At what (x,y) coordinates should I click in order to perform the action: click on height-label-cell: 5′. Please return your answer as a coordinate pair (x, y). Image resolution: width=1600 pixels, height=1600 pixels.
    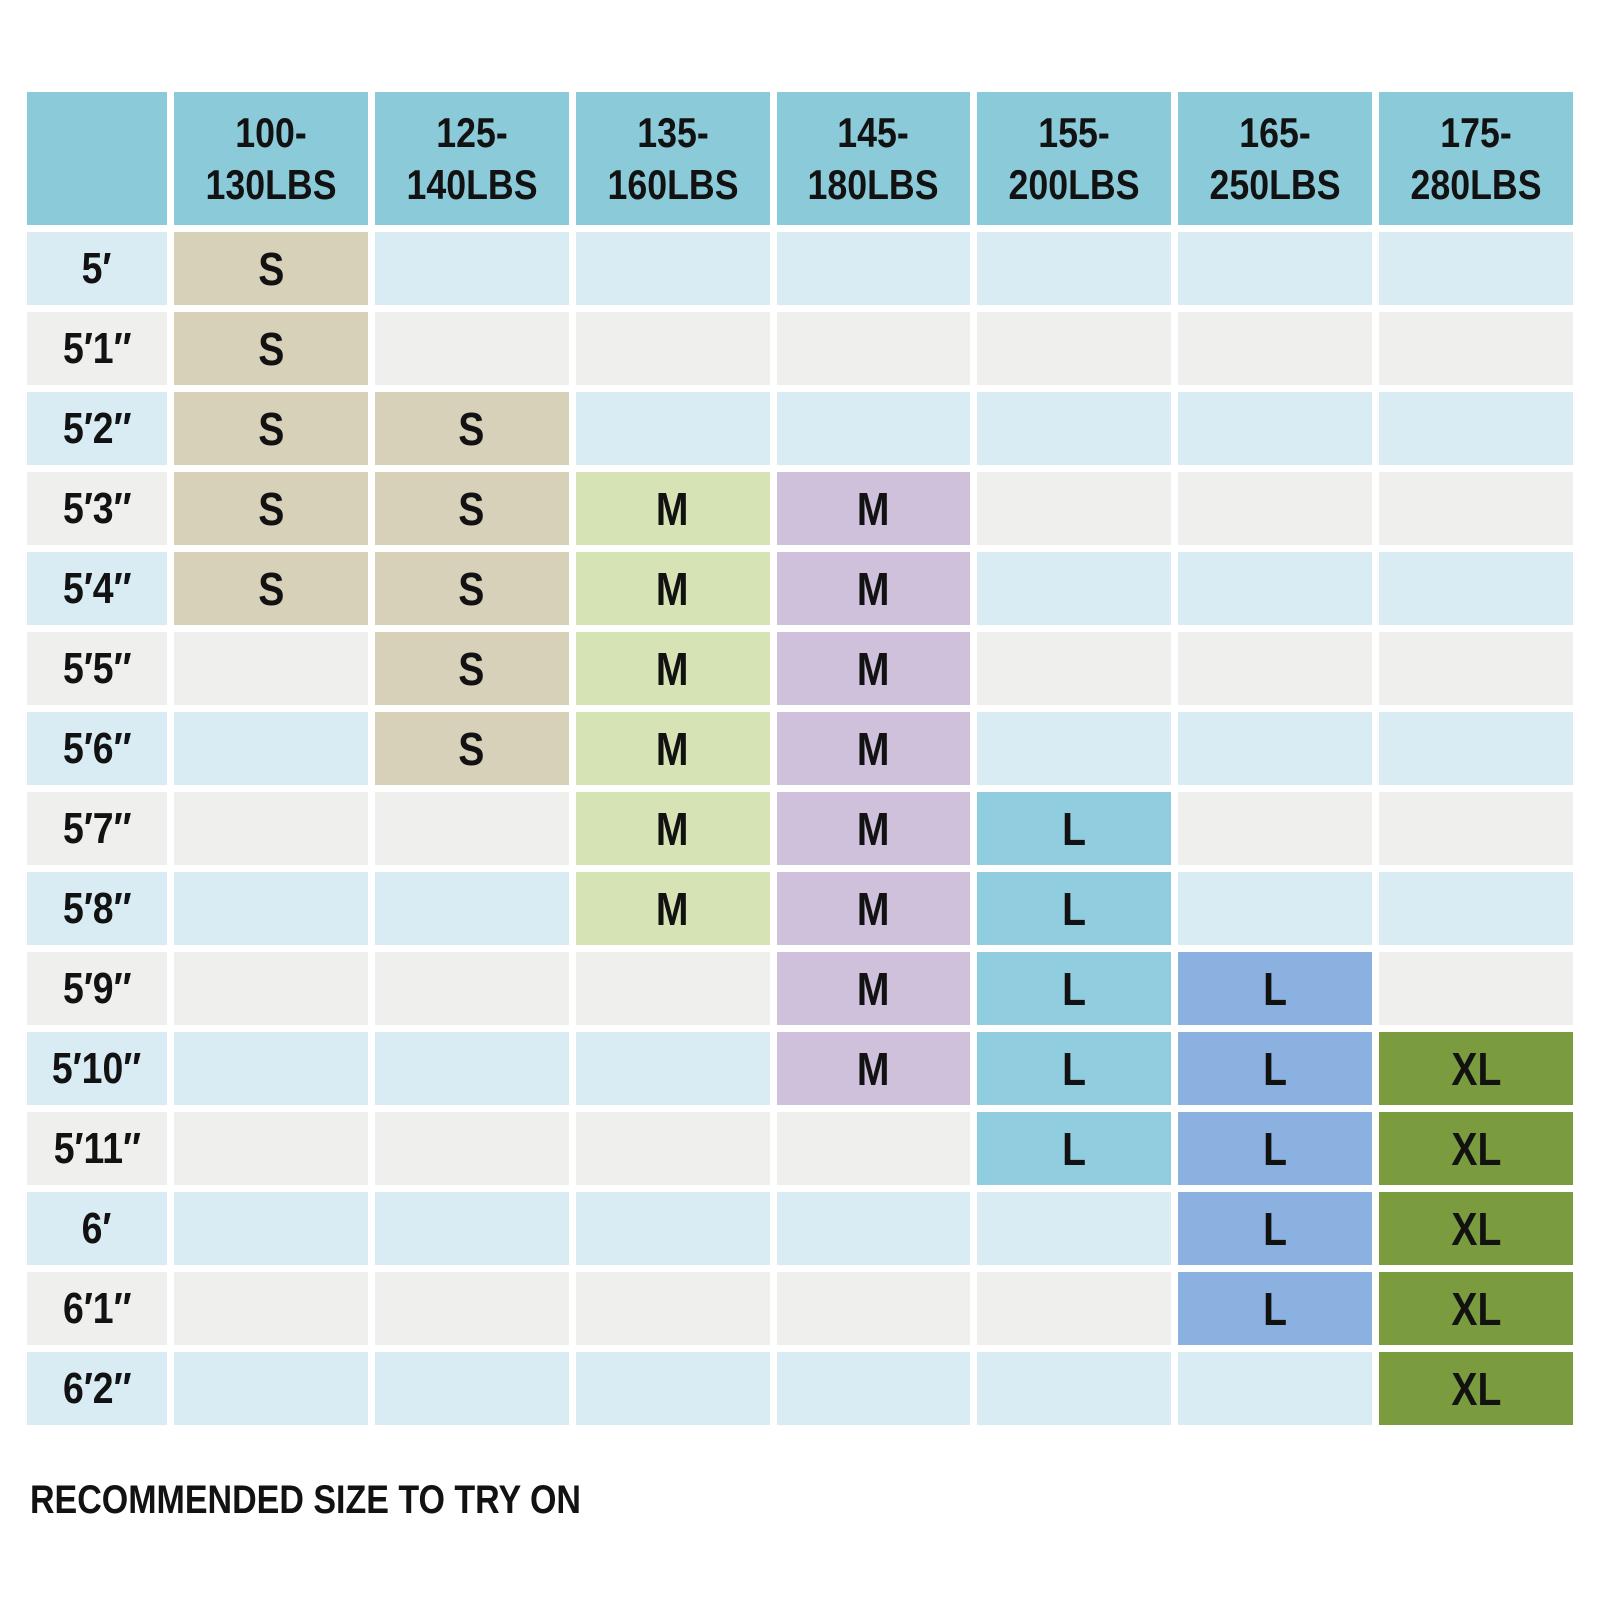
    Looking at the image, I should click on (97, 268).